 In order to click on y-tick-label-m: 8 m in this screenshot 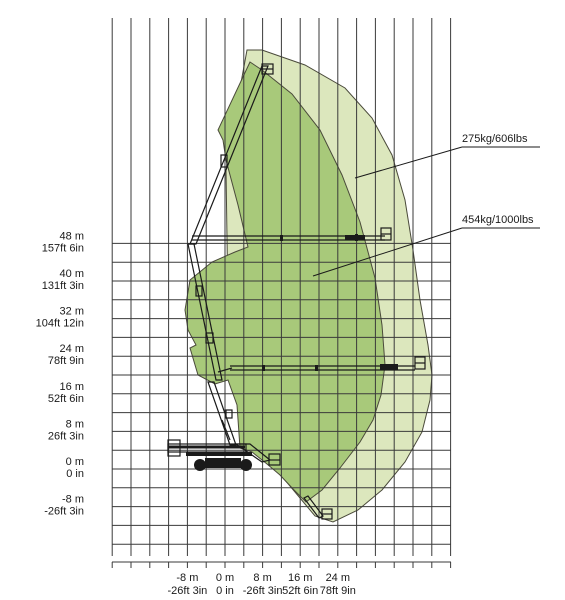, I will do `click(75, 424)`.